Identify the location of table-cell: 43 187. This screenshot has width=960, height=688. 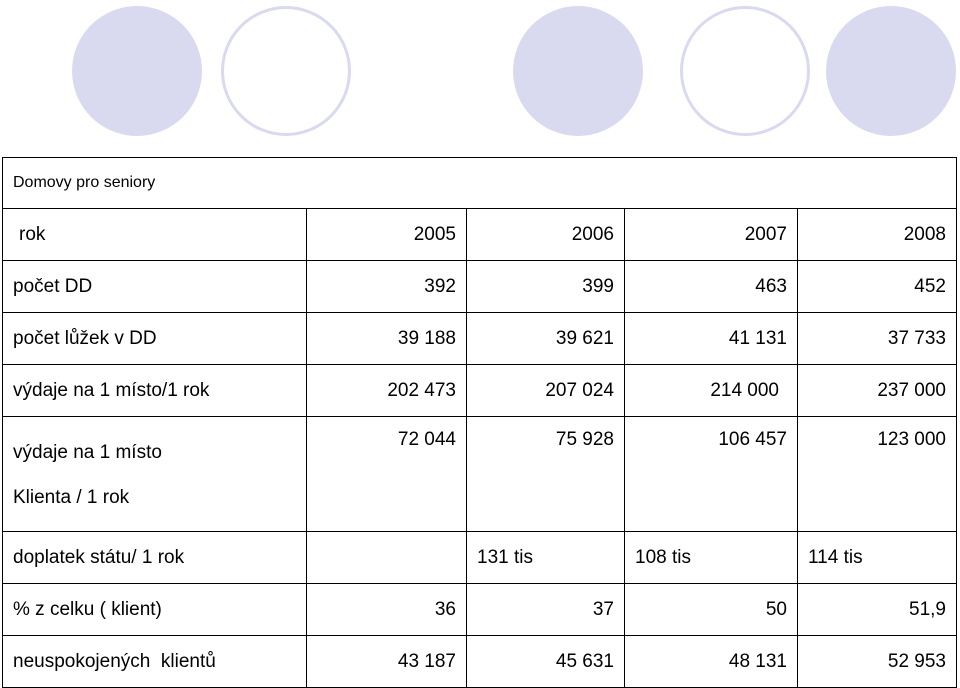
(386, 661).